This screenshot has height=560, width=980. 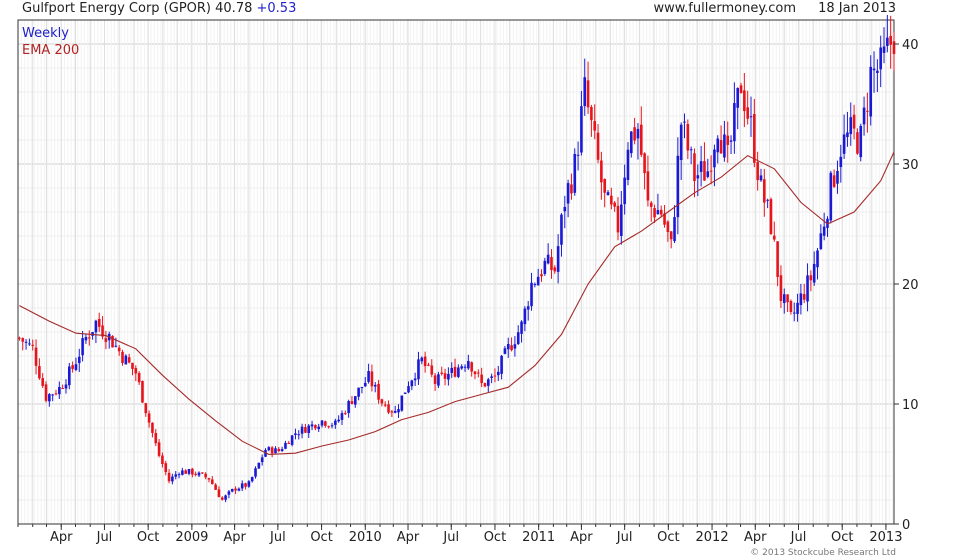 I want to click on x-tick-label: Jul, so click(x=798, y=537).